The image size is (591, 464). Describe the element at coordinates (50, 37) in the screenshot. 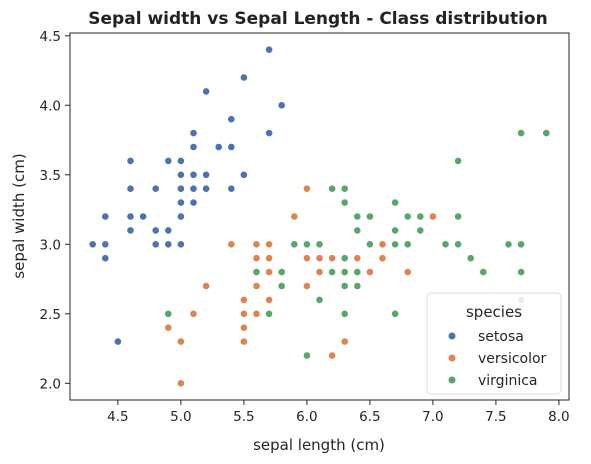

I see `y-tick-label: 4.5` at that location.